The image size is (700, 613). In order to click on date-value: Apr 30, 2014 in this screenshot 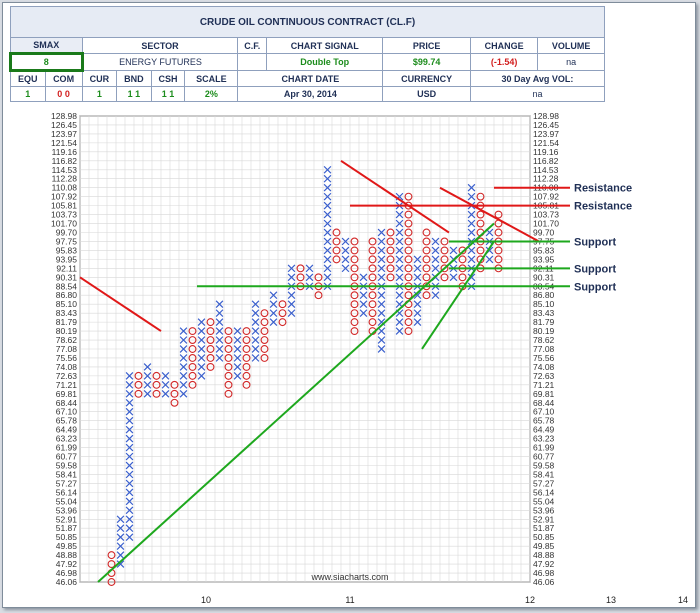, I will do `click(310, 94)`.